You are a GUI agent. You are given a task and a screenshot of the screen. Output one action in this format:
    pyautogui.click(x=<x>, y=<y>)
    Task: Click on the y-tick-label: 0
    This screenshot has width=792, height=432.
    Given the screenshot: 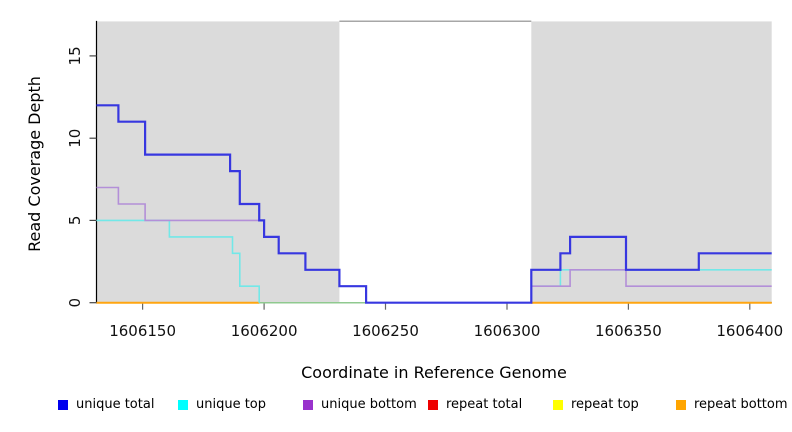 What is the action you would take?
    pyautogui.click(x=75, y=303)
    